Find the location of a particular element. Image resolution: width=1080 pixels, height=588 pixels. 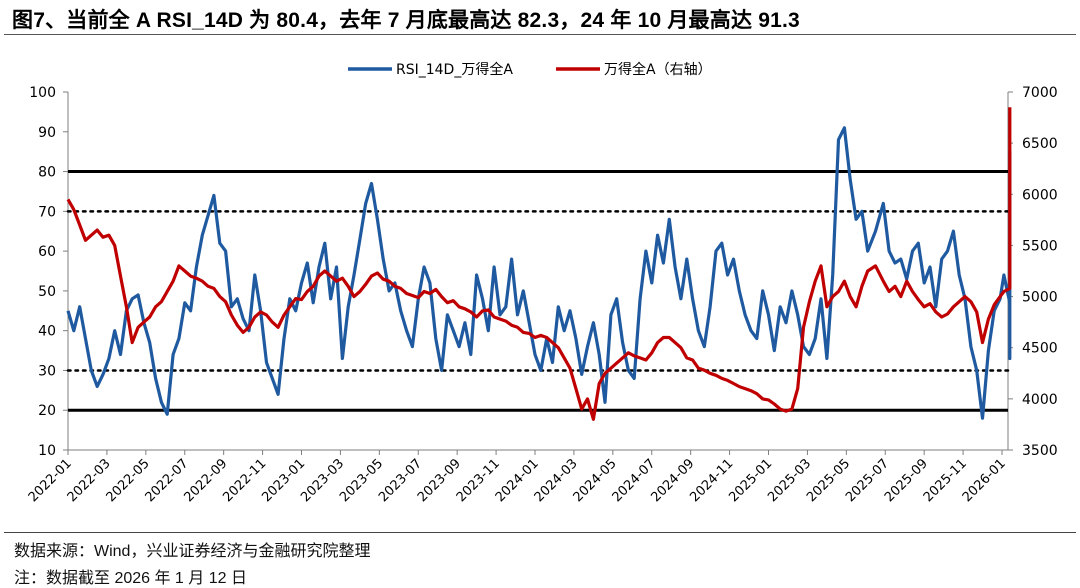

left-tick-label: 90 is located at coordinates (47, 133).